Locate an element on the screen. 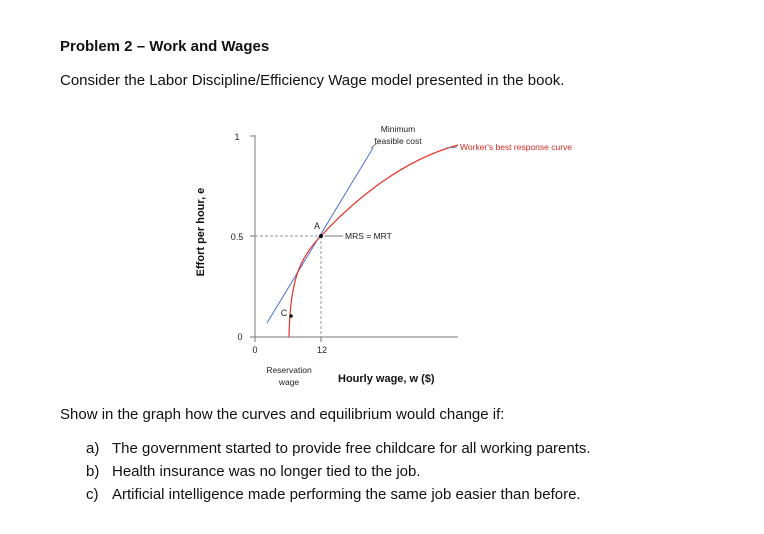  y-tick-label-0: 0 is located at coordinates (239, 337).